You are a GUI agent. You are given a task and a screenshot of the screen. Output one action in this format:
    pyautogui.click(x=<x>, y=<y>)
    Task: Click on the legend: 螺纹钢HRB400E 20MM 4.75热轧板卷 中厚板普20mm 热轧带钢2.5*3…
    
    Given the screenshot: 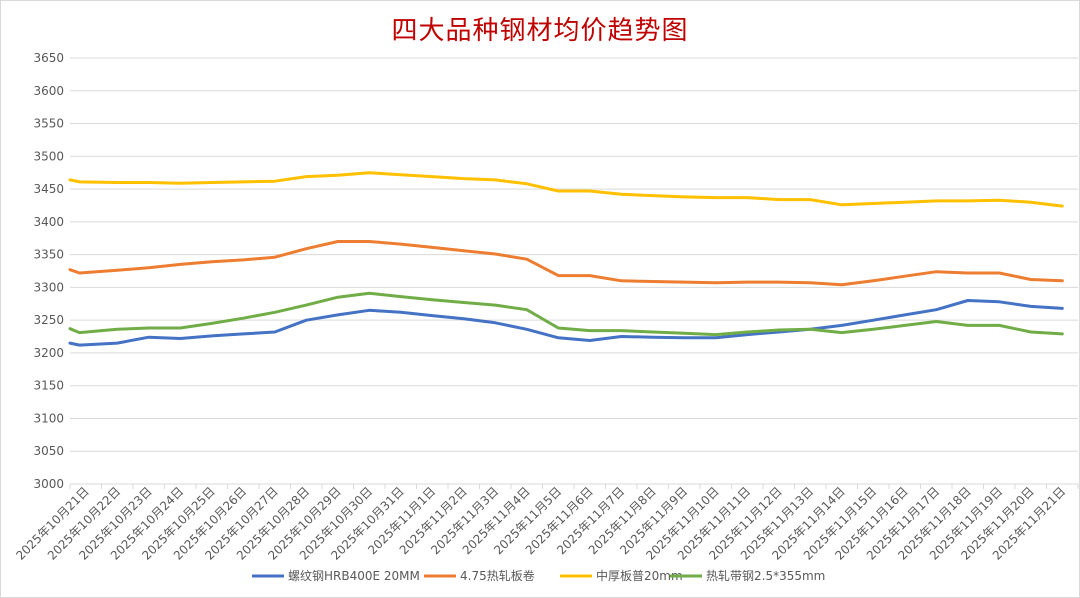 What is the action you would take?
    pyautogui.click(x=538, y=575)
    